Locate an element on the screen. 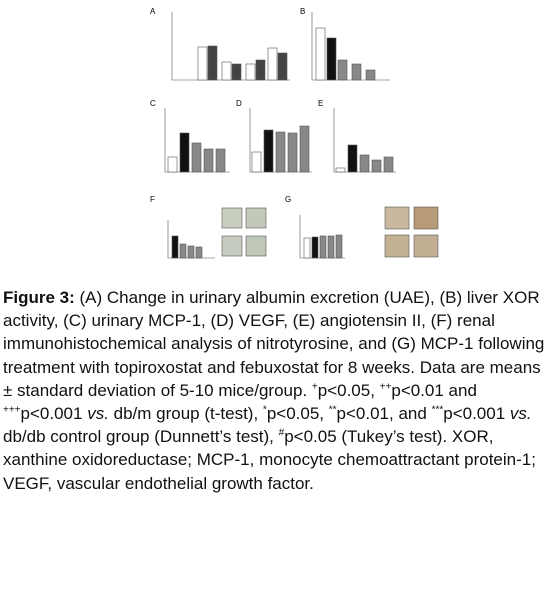  panel-label: G is located at coordinates (288, 199).